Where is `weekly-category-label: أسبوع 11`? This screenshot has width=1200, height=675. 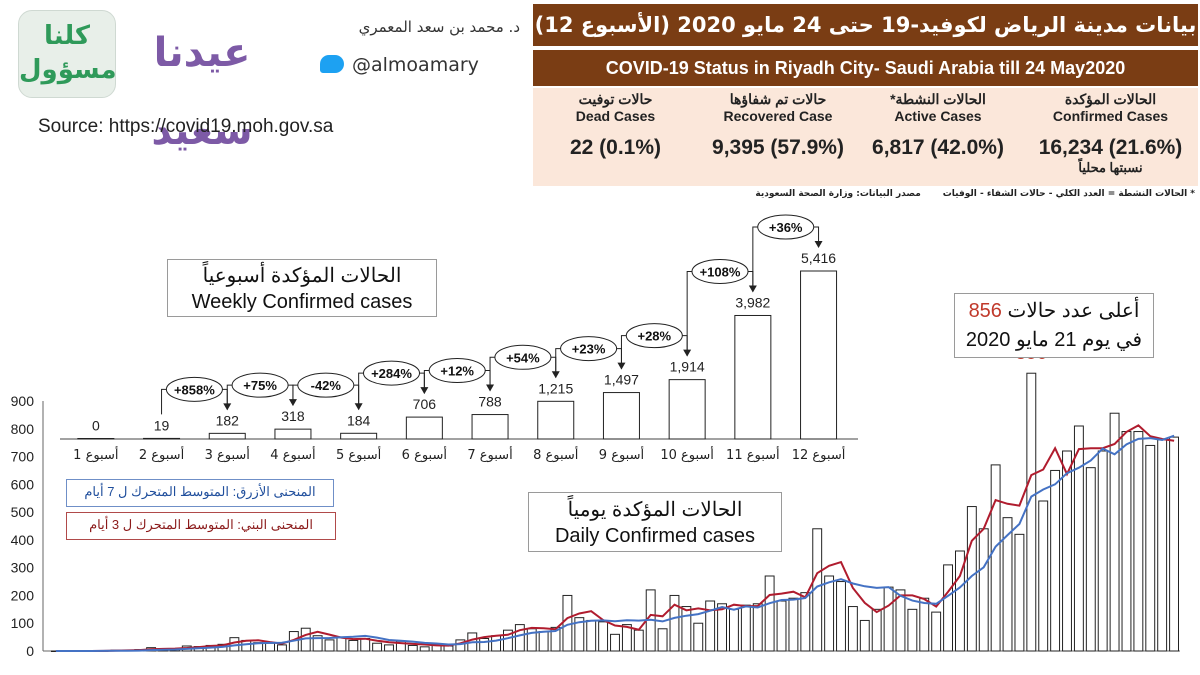
weekly-category-label: أسبوع 11 is located at coordinates (753, 454).